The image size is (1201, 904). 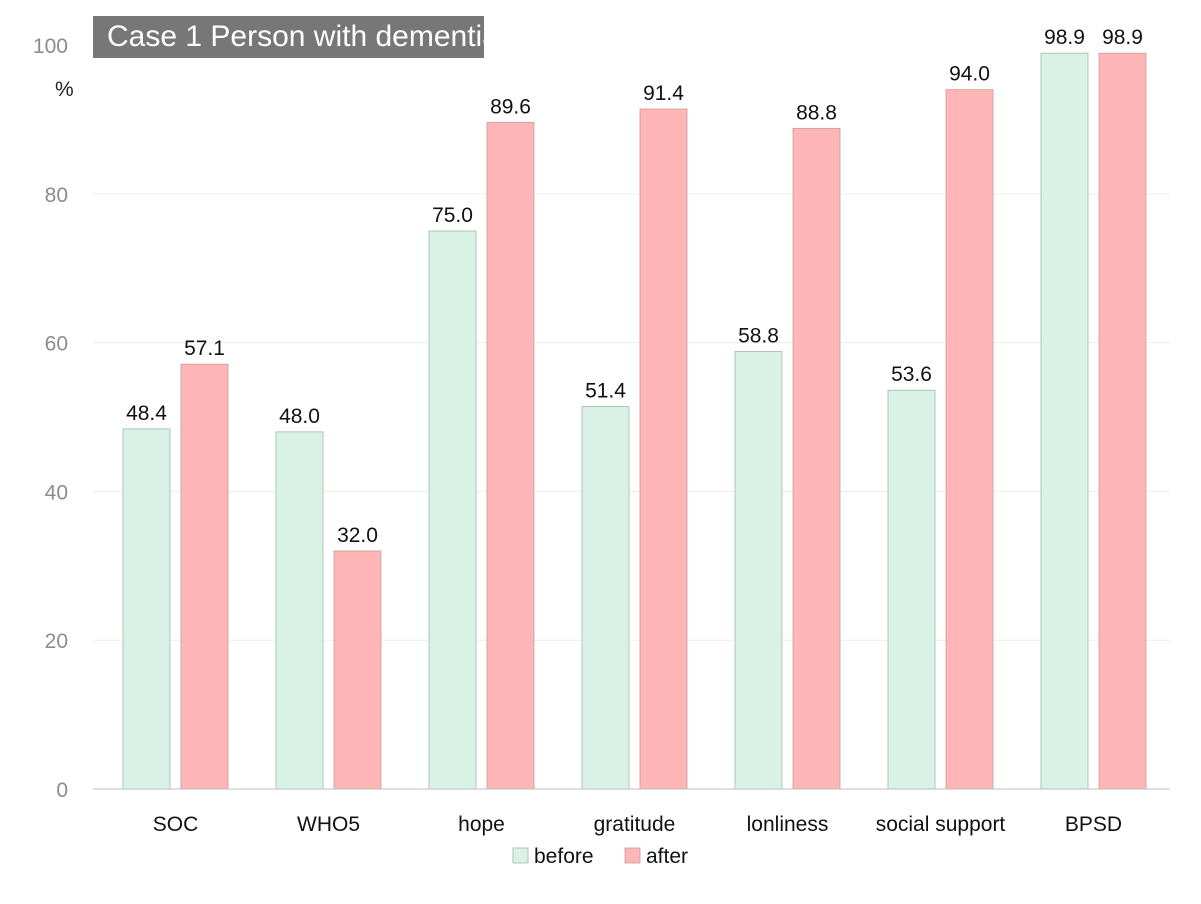 I want to click on x-tick-label: BPSD, so click(x=1093, y=824).